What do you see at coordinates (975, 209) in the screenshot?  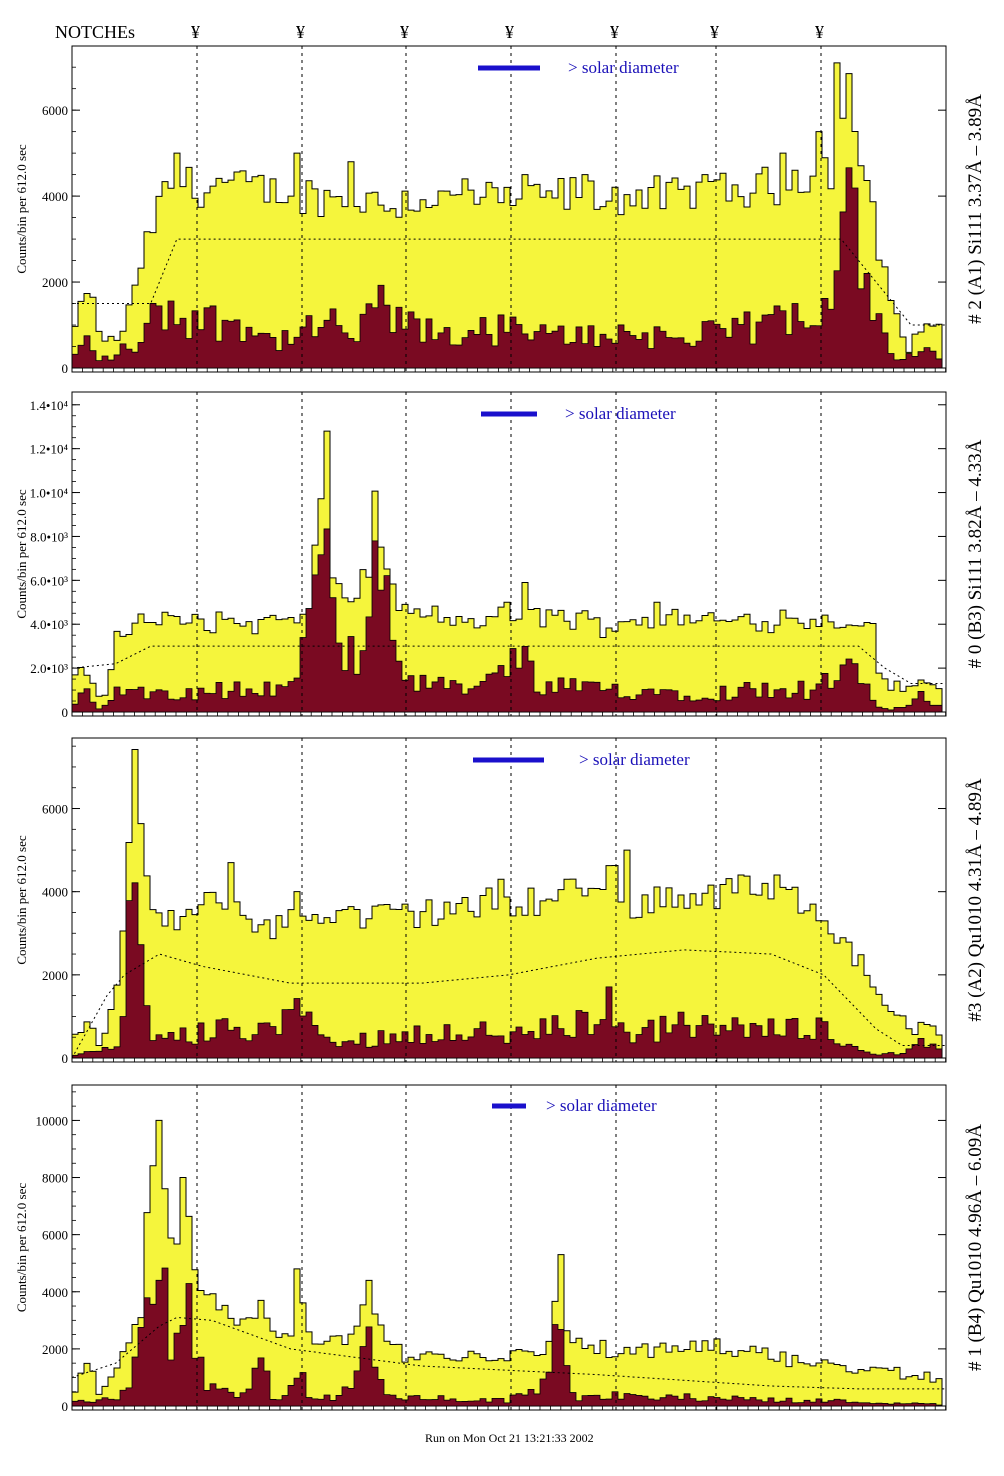 I see `panel-title: # 2 (A1) Si111 3.37Å – 3.89Å` at bounding box center [975, 209].